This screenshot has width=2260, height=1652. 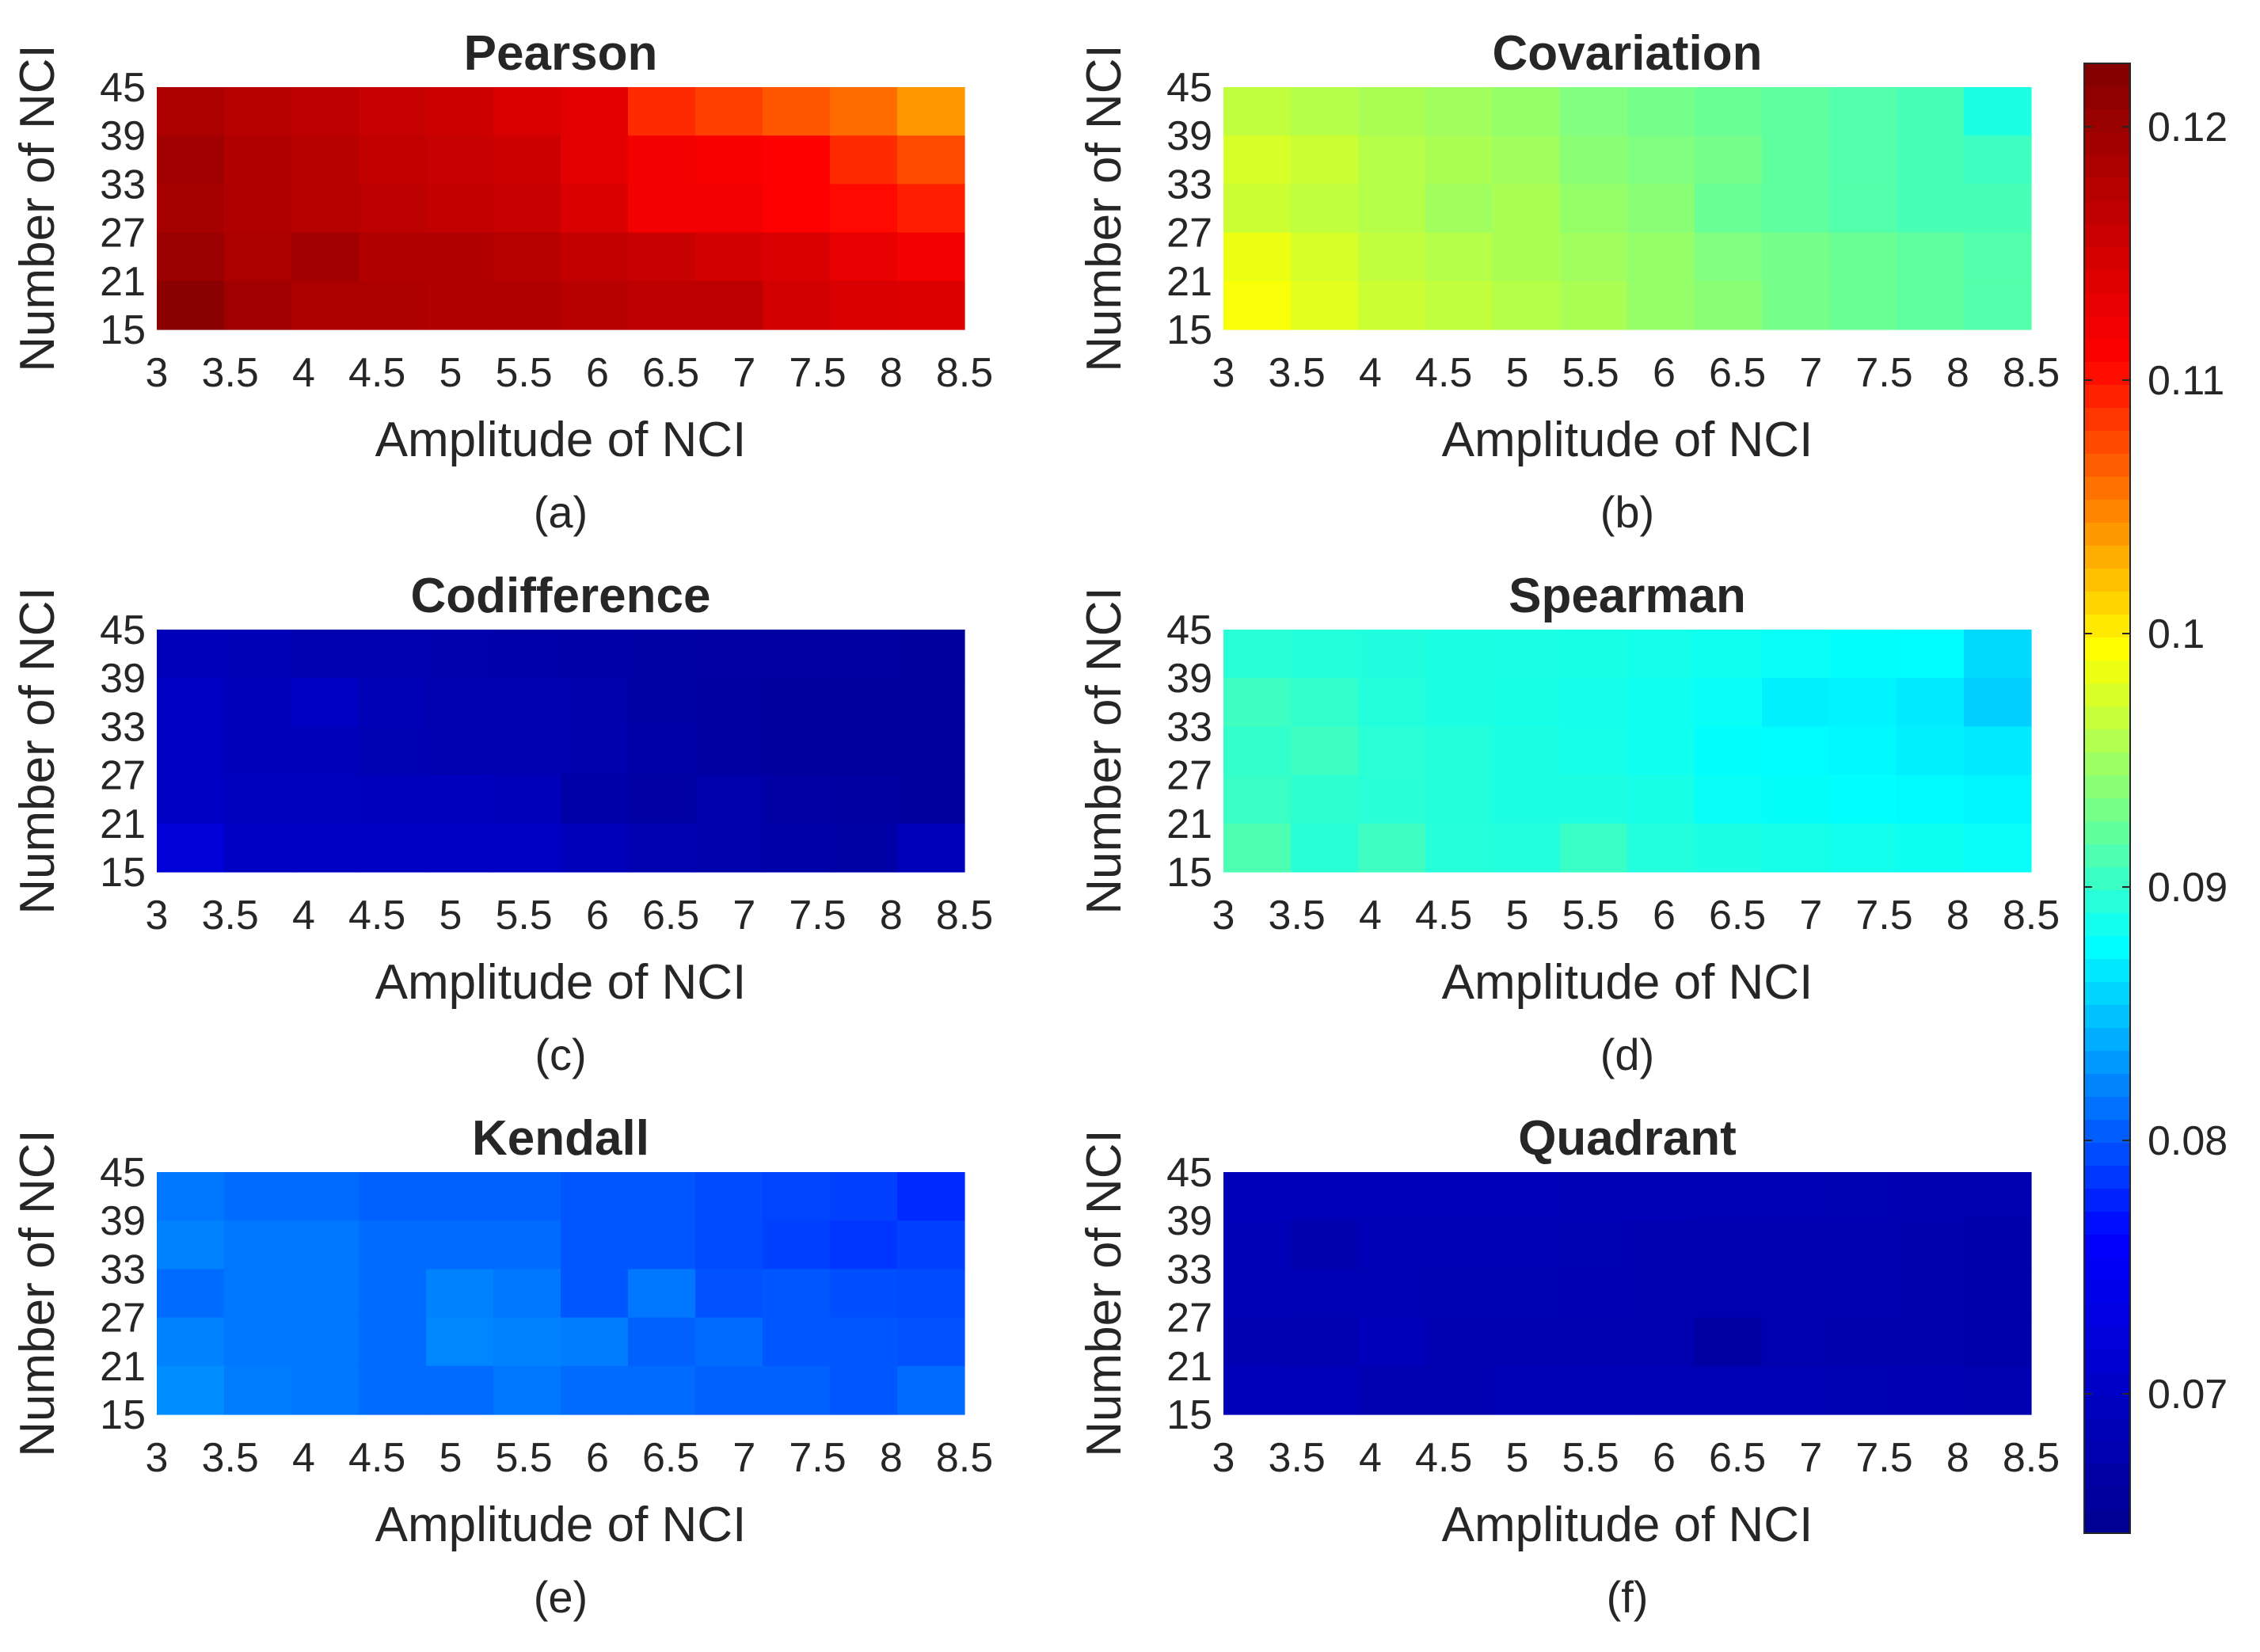 I want to click on x-tick-label: 7.5, so click(x=1883, y=915).